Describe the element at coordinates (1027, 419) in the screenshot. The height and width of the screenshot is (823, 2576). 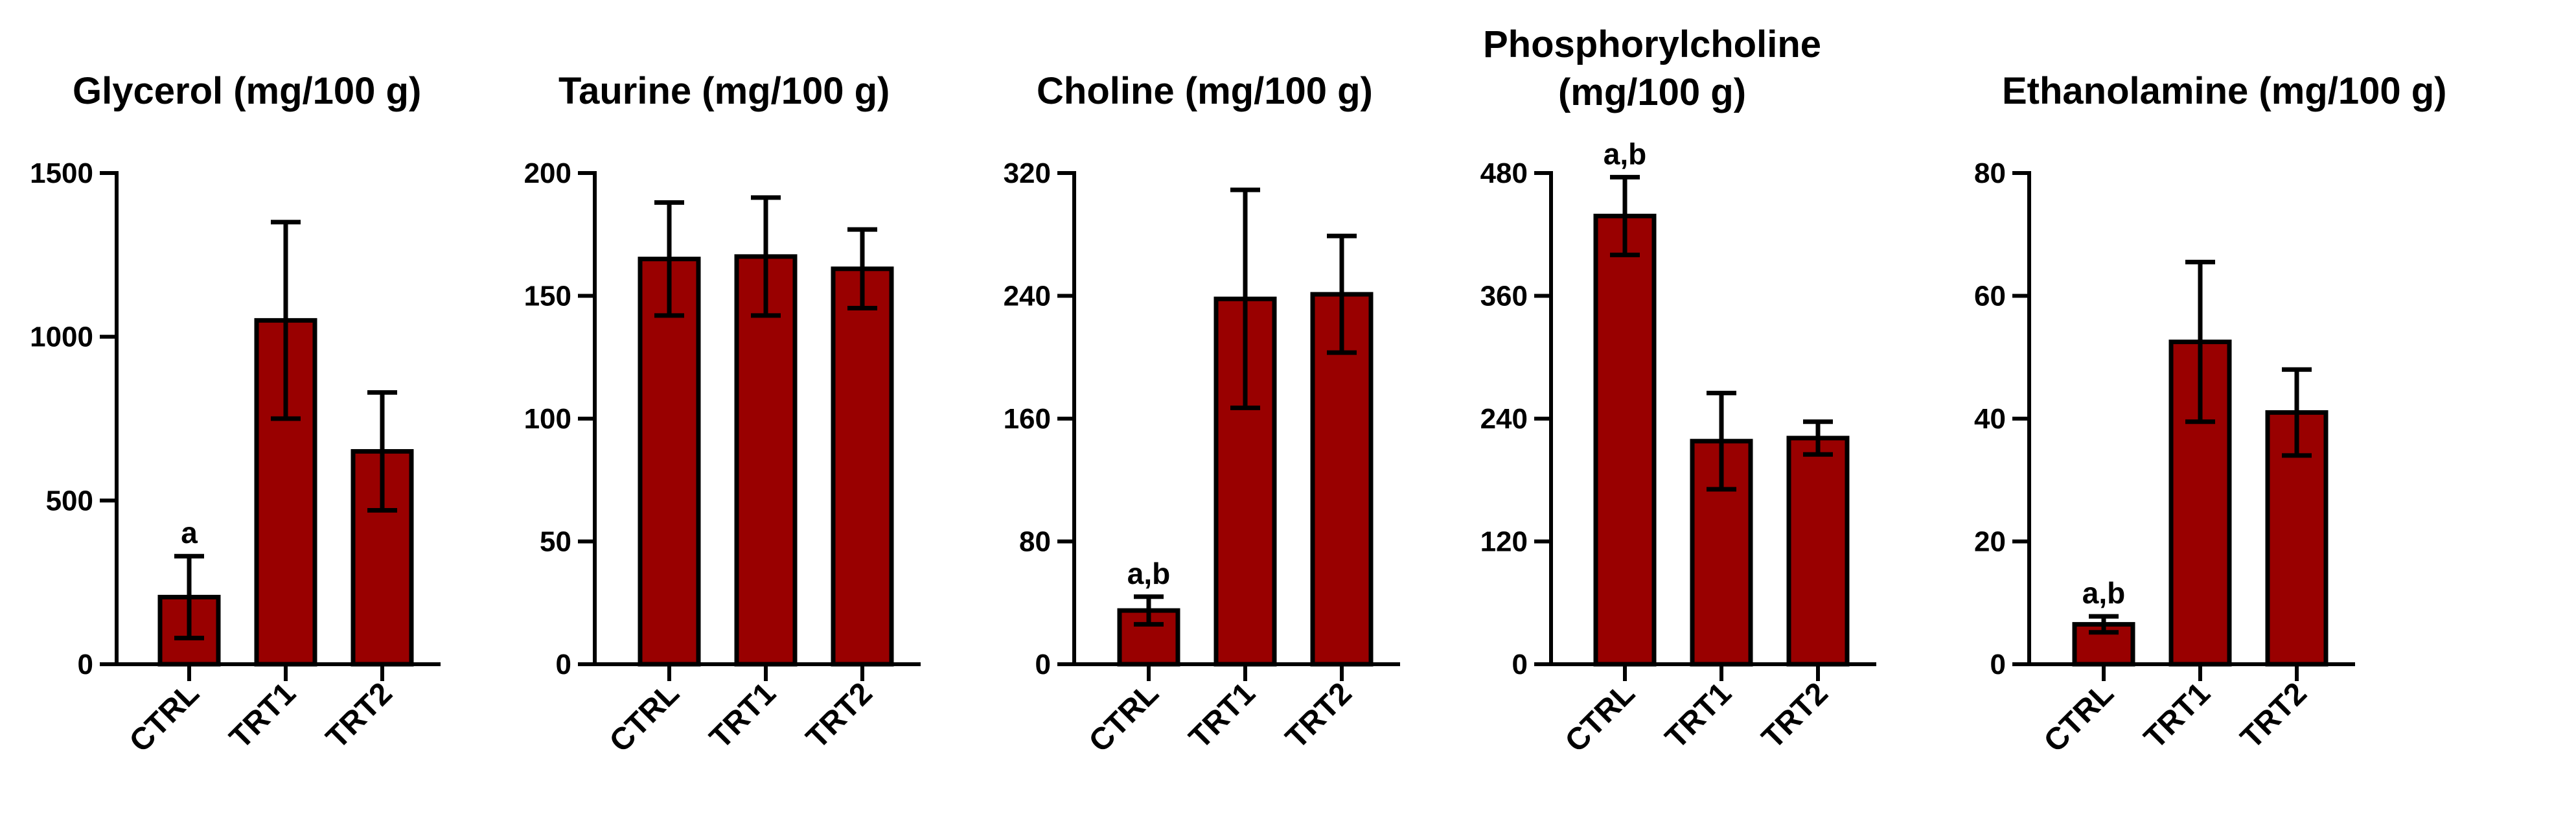
I see `y-tick-label: 160` at that location.